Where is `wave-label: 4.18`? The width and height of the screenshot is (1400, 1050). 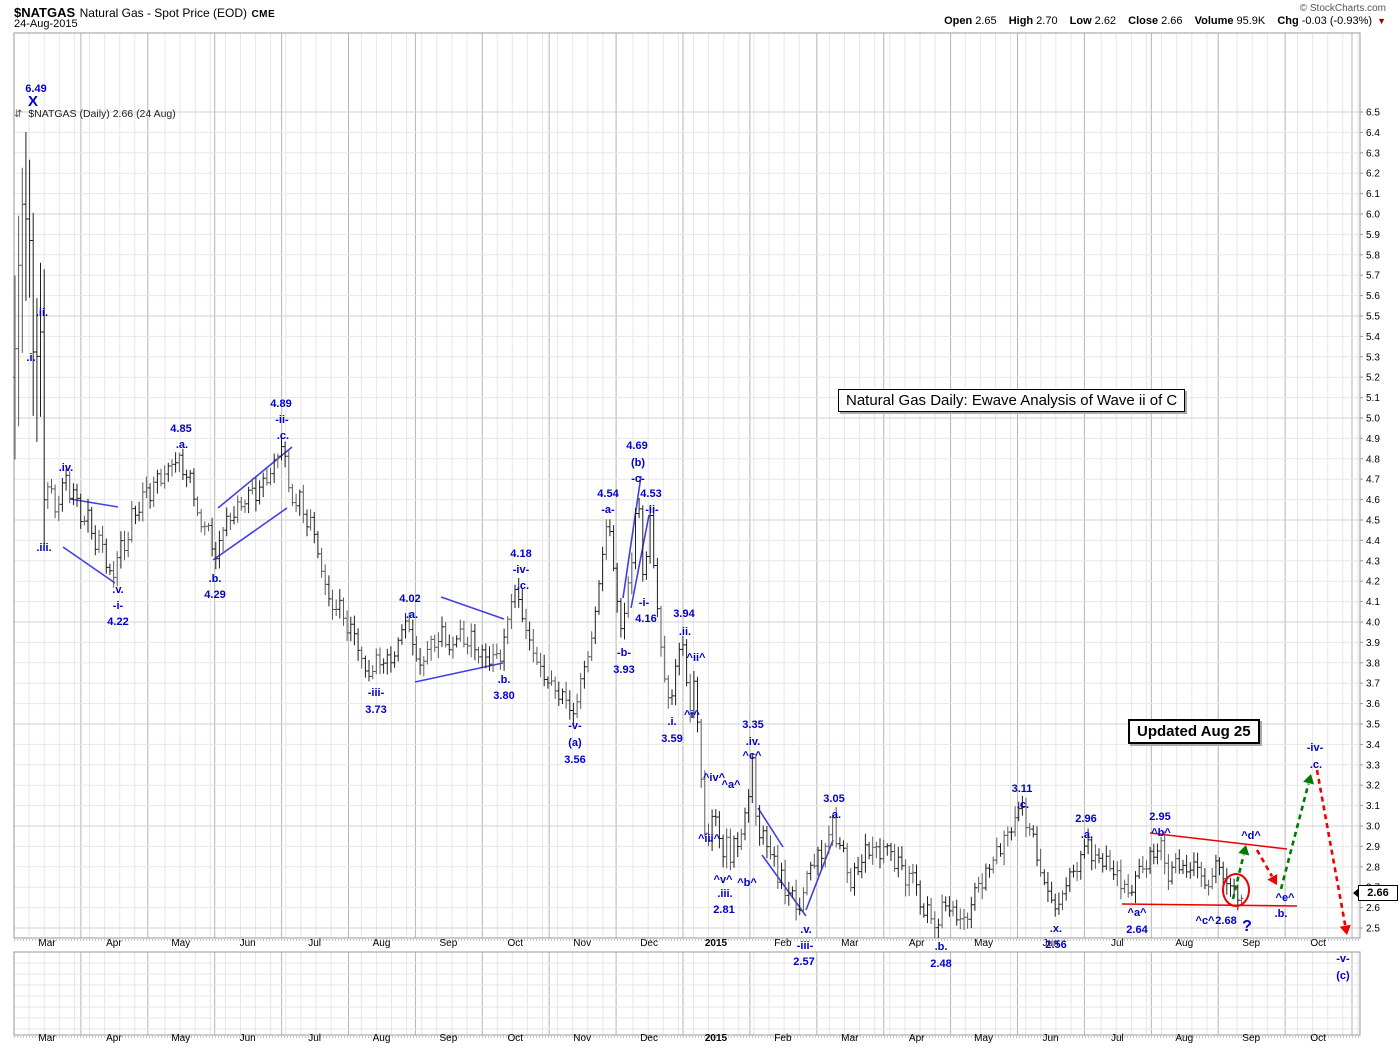 wave-label: 4.18 is located at coordinates (520, 554).